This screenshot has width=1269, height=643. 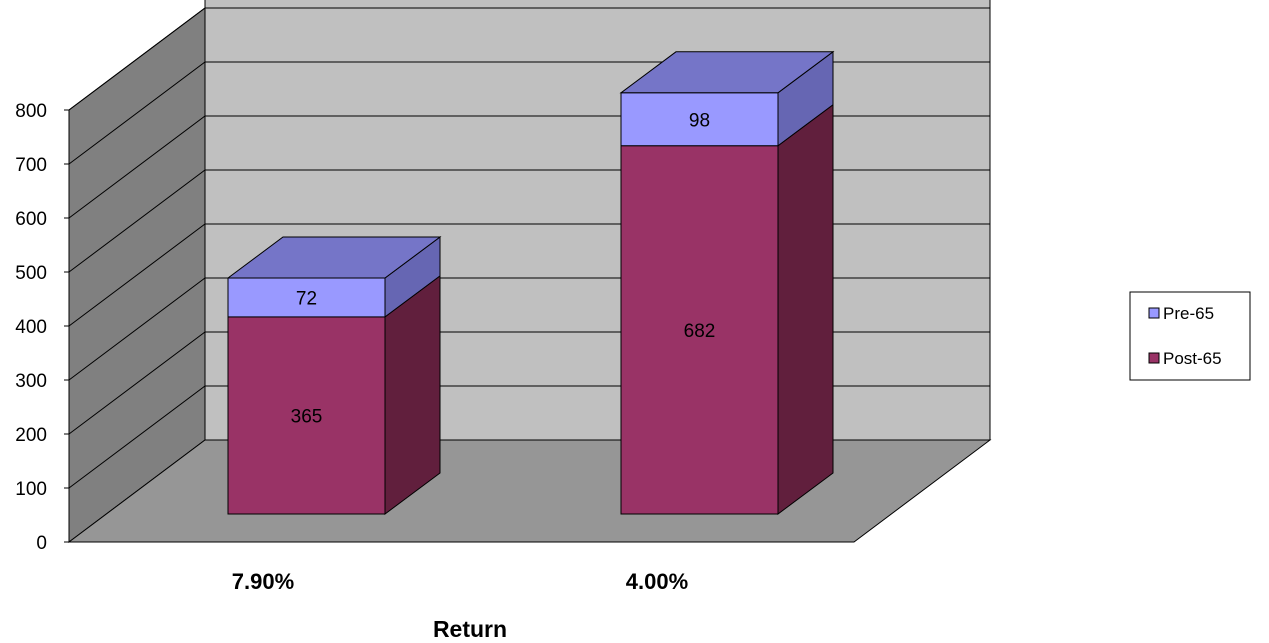 I want to click on bar-stack: 365 72, so click(x=334, y=375).